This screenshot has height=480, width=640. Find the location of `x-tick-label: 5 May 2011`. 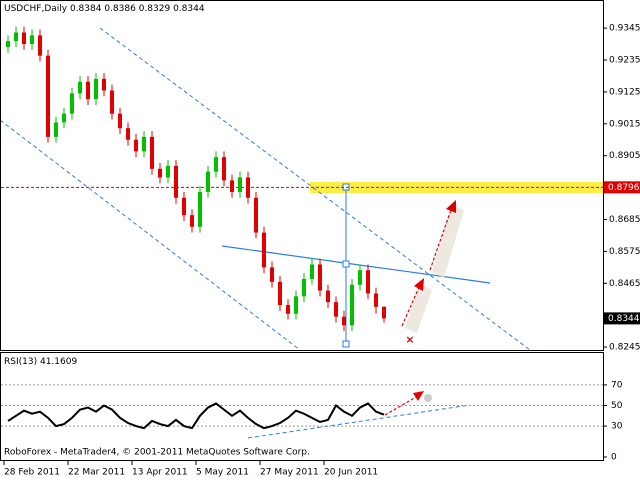

x-tick-label: 5 May 2011 is located at coordinates (222, 473).